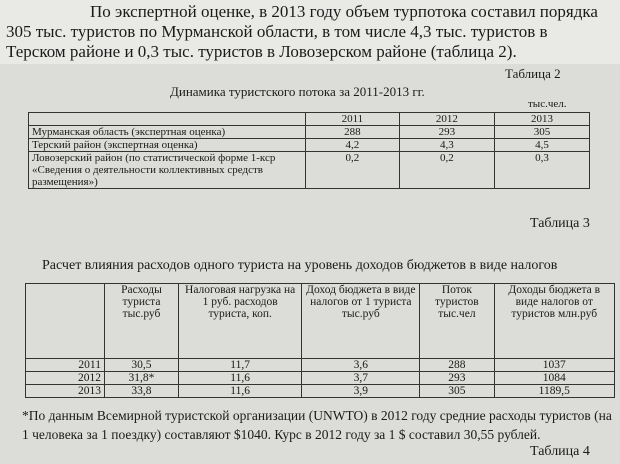  I want to click on table-label: Таблица 2, so click(533, 73).